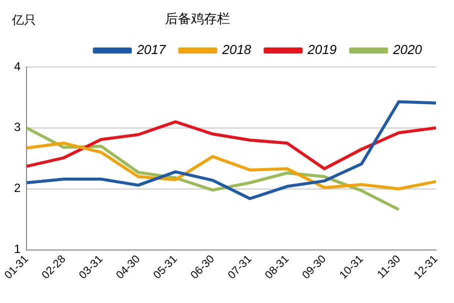 This screenshot has height=303, width=454. I want to click on y-tick-label: 1, so click(17, 249).